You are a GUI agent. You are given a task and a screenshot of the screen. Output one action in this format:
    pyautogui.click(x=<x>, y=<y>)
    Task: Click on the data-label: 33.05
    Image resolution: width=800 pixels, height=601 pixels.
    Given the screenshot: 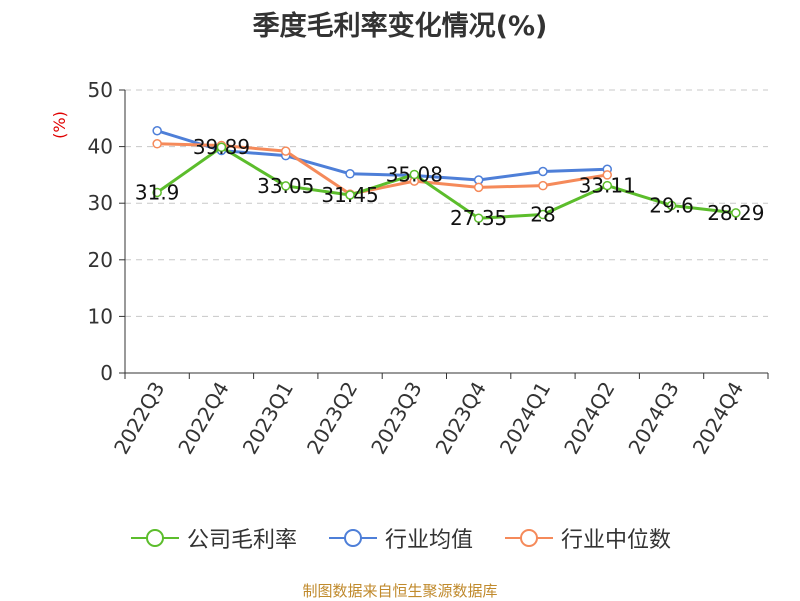 What is the action you would take?
    pyautogui.click(x=285, y=186)
    